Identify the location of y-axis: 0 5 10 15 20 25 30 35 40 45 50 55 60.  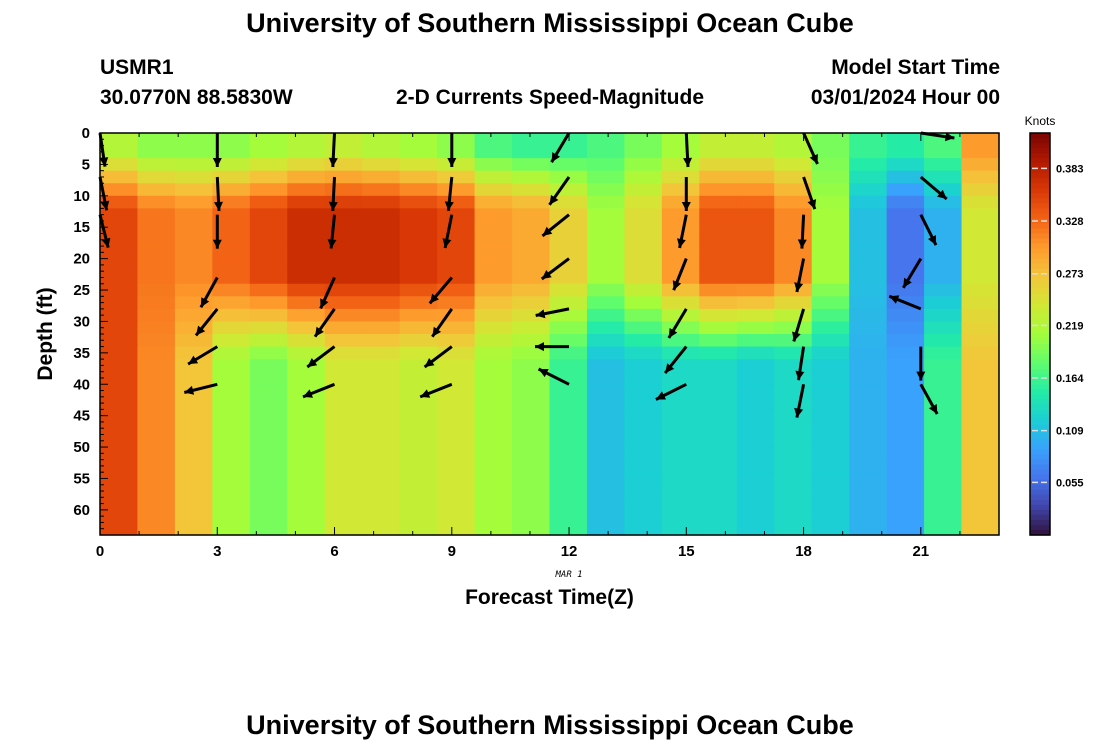
(90, 330).